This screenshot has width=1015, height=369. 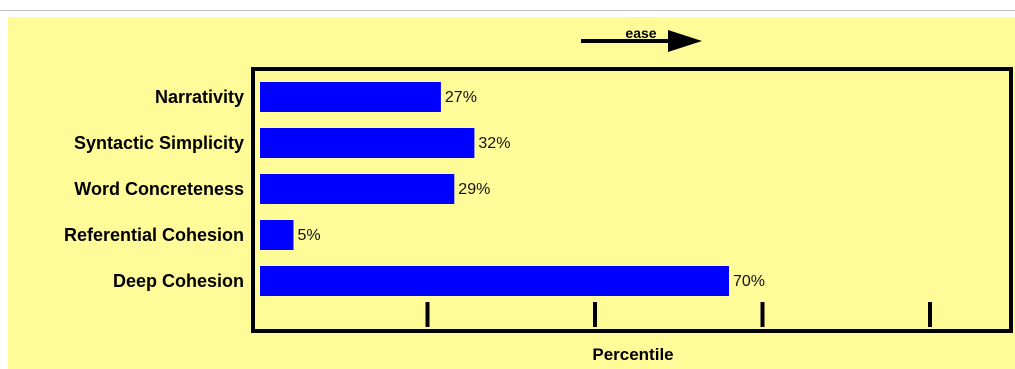 I want to click on x-axis-title: Percentile, so click(x=632, y=354).